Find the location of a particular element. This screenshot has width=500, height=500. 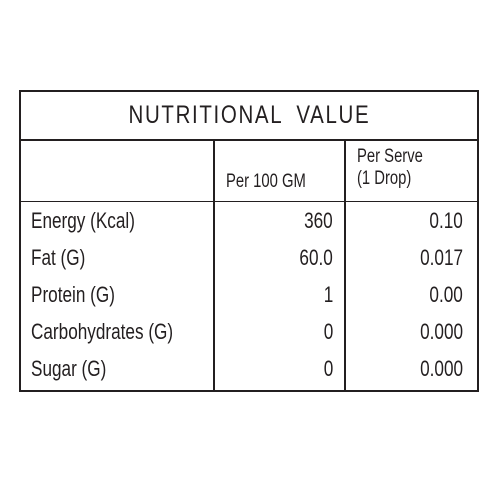

row-per-100-value: 60.0 is located at coordinates (316, 257).